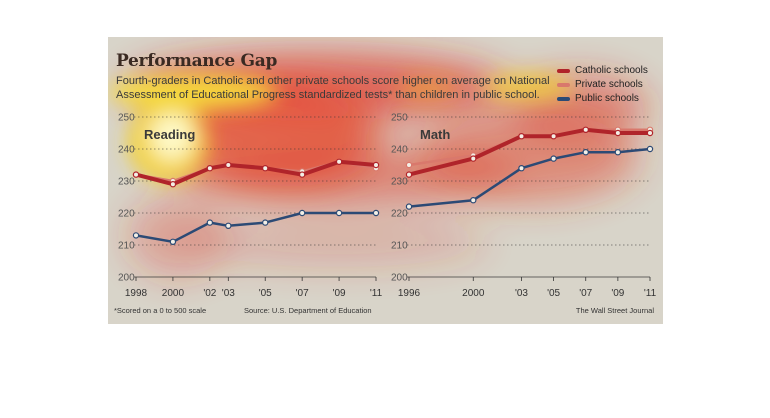 Image resolution: width=770 pixels, height=418 pixels. What do you see at coordinates (228, 293) in the screenshot?
I see `x-tick-label-reading-3: '03` at bounding box center [228, 293].